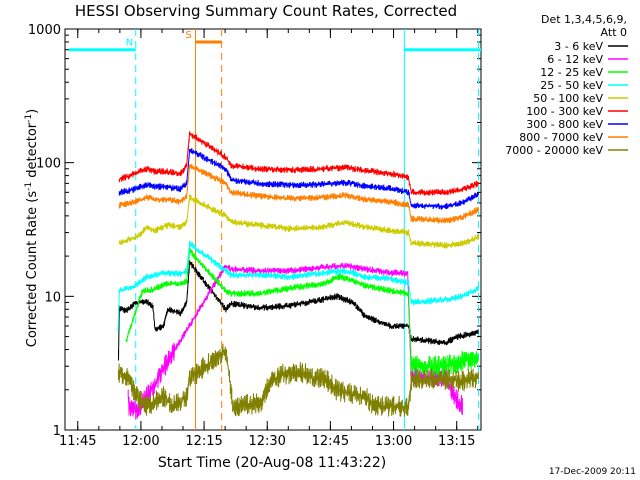  Describe the element at coordinates (48, 164) in the screenshot. I see `y-tick-label: 100` at that location.